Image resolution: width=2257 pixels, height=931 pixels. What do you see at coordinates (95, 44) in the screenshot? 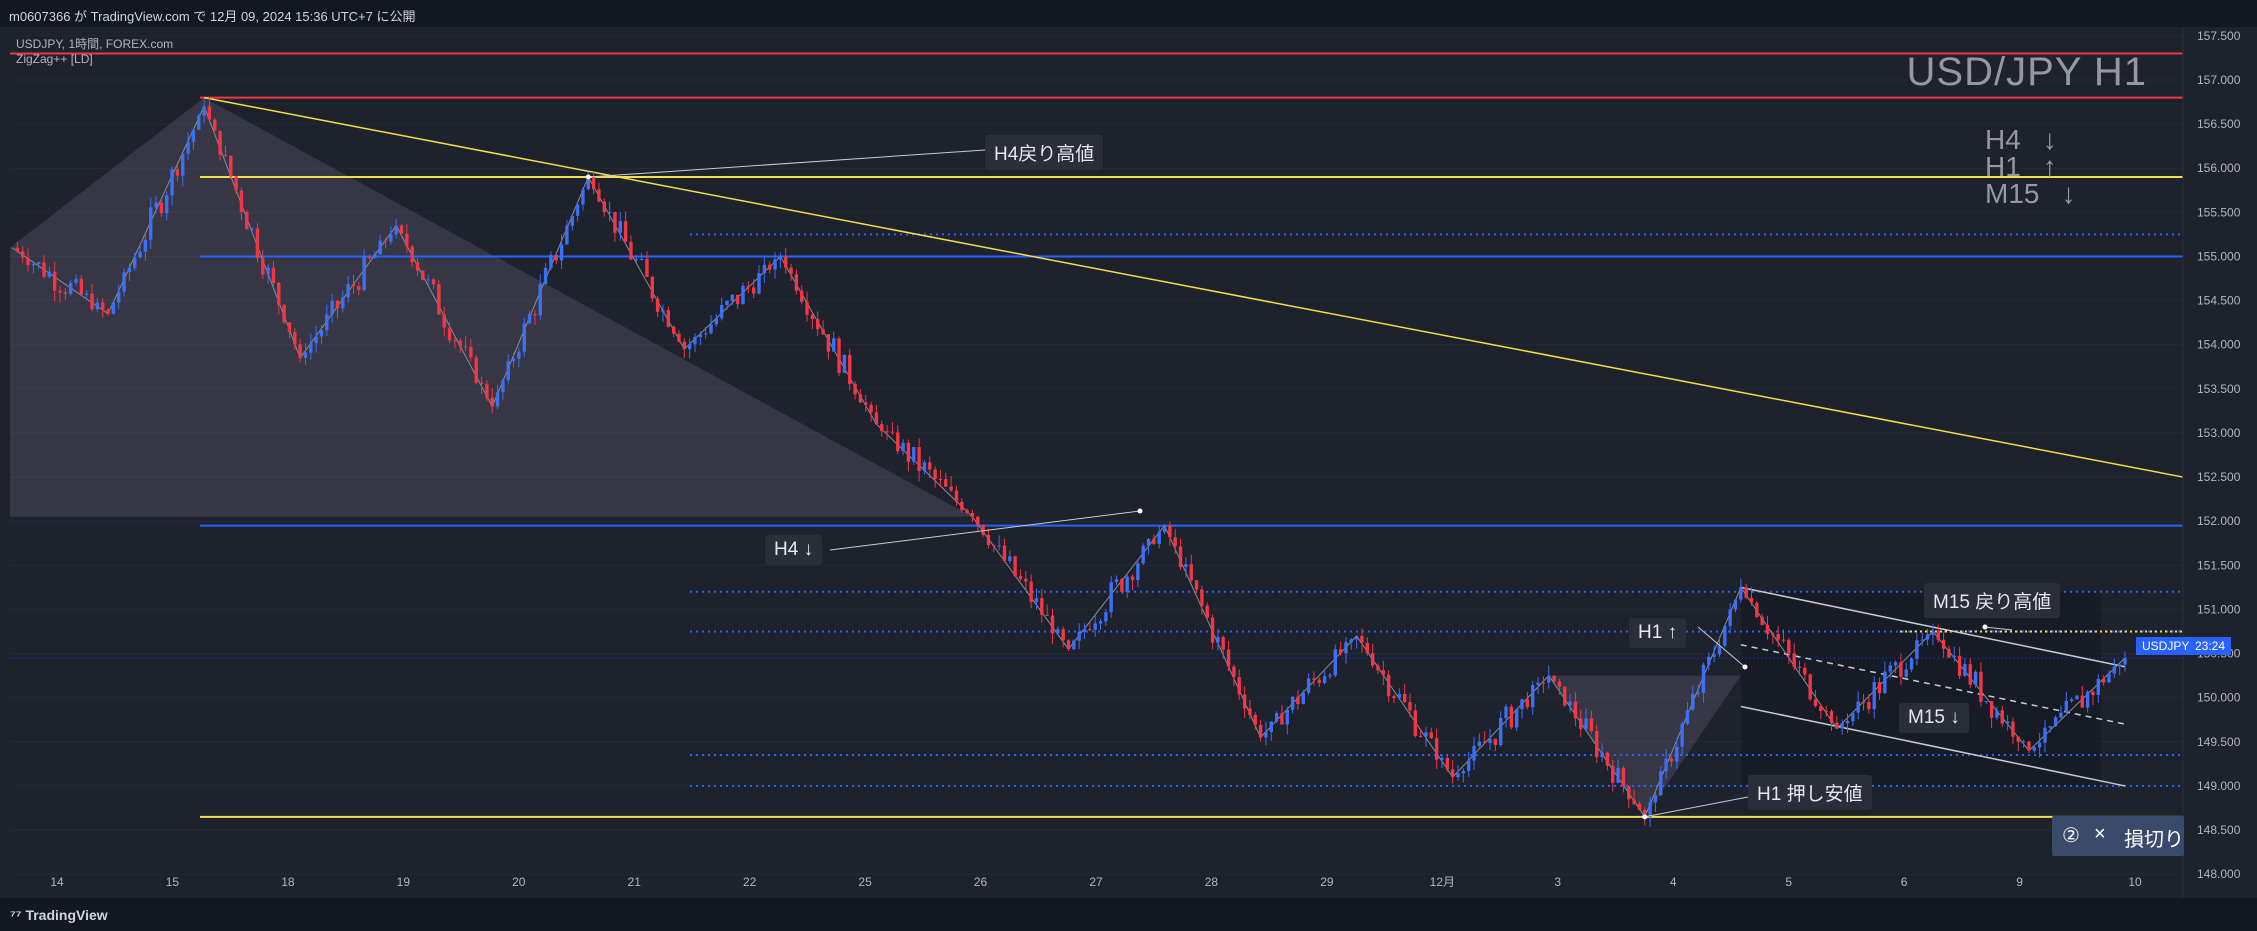
I see `symbol-legend: USDJPY, 1時間, FOREX.com` at bounding box center [95, 44].